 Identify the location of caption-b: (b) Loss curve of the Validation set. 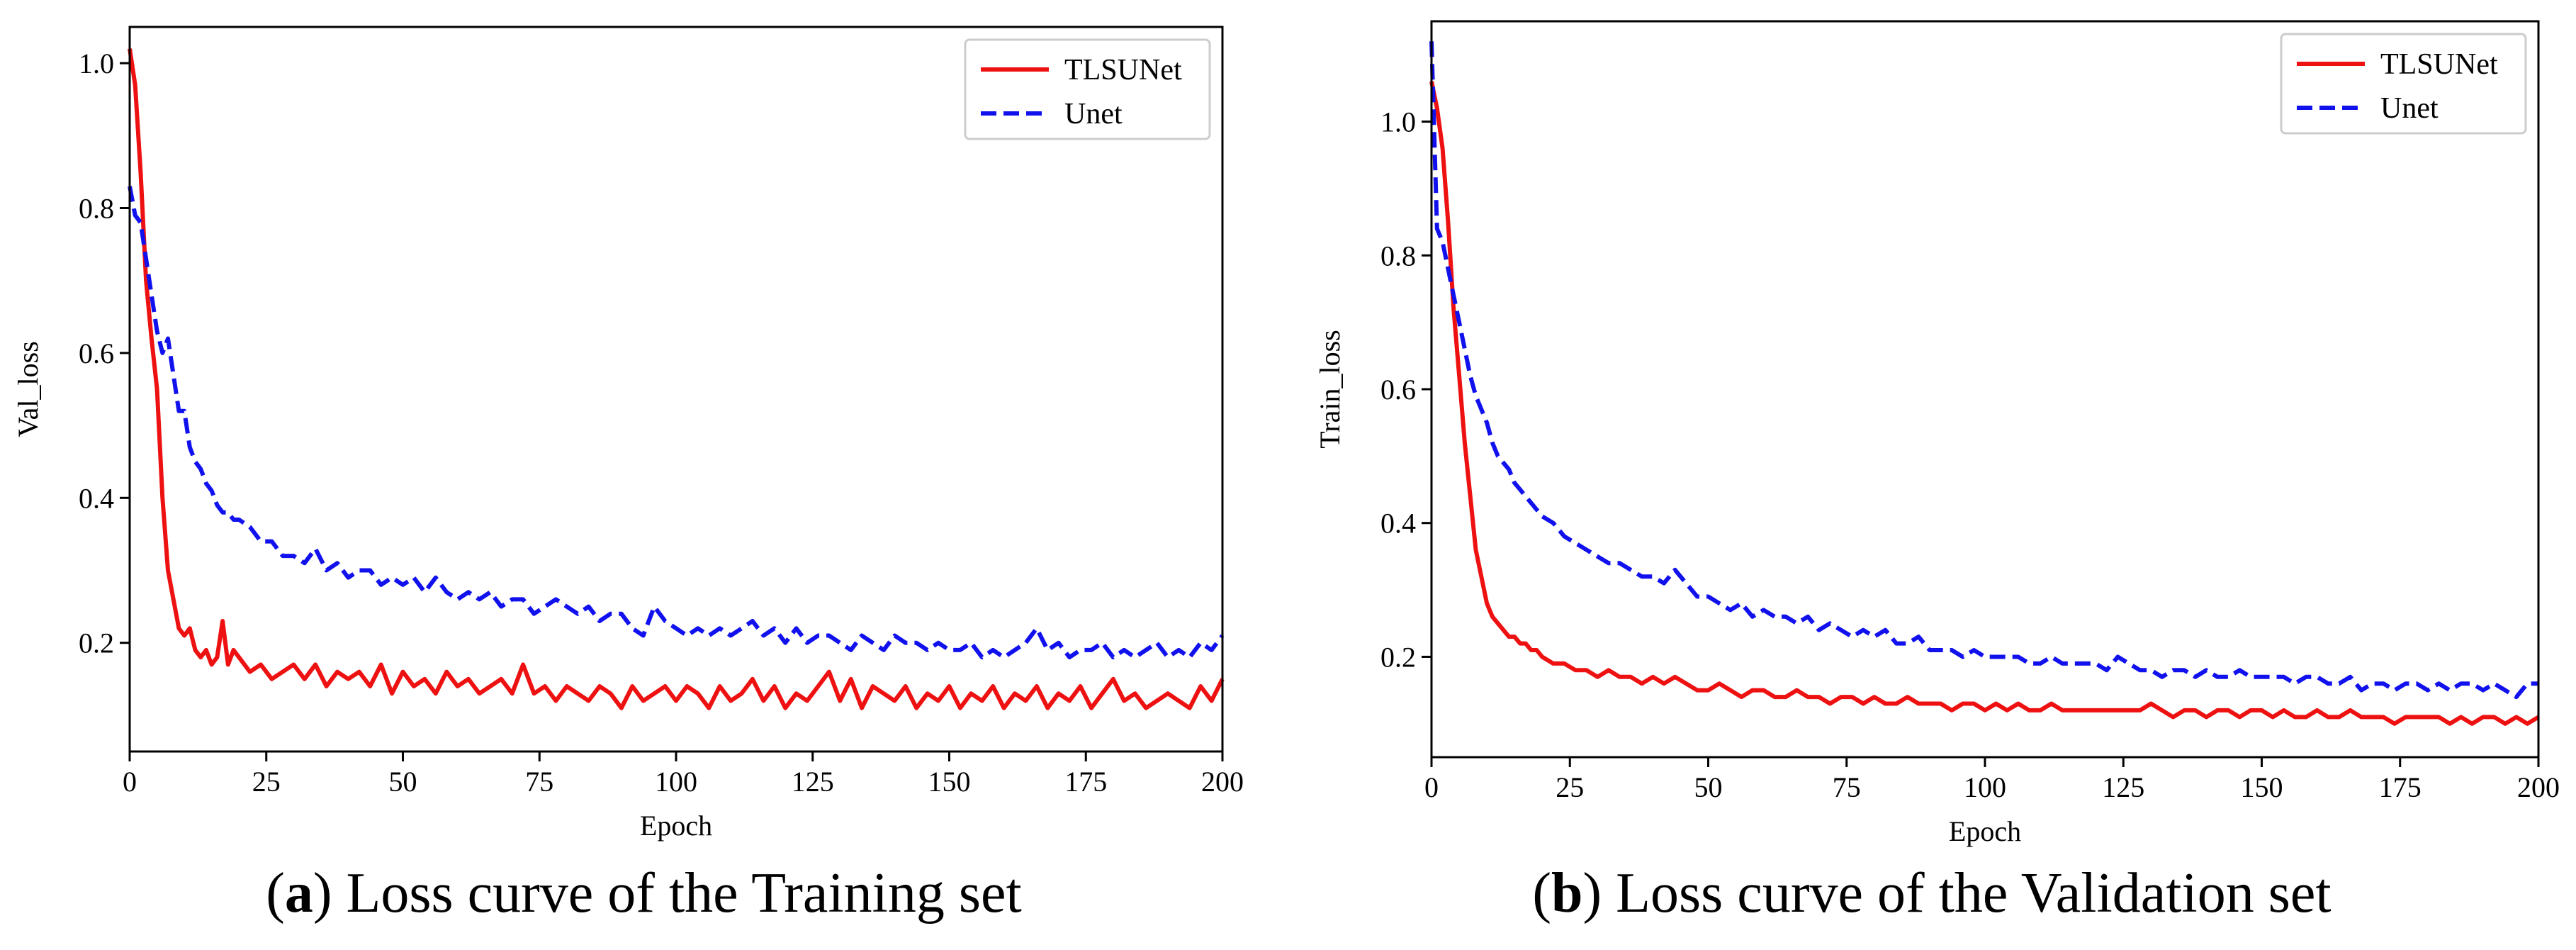
(1932, 893).